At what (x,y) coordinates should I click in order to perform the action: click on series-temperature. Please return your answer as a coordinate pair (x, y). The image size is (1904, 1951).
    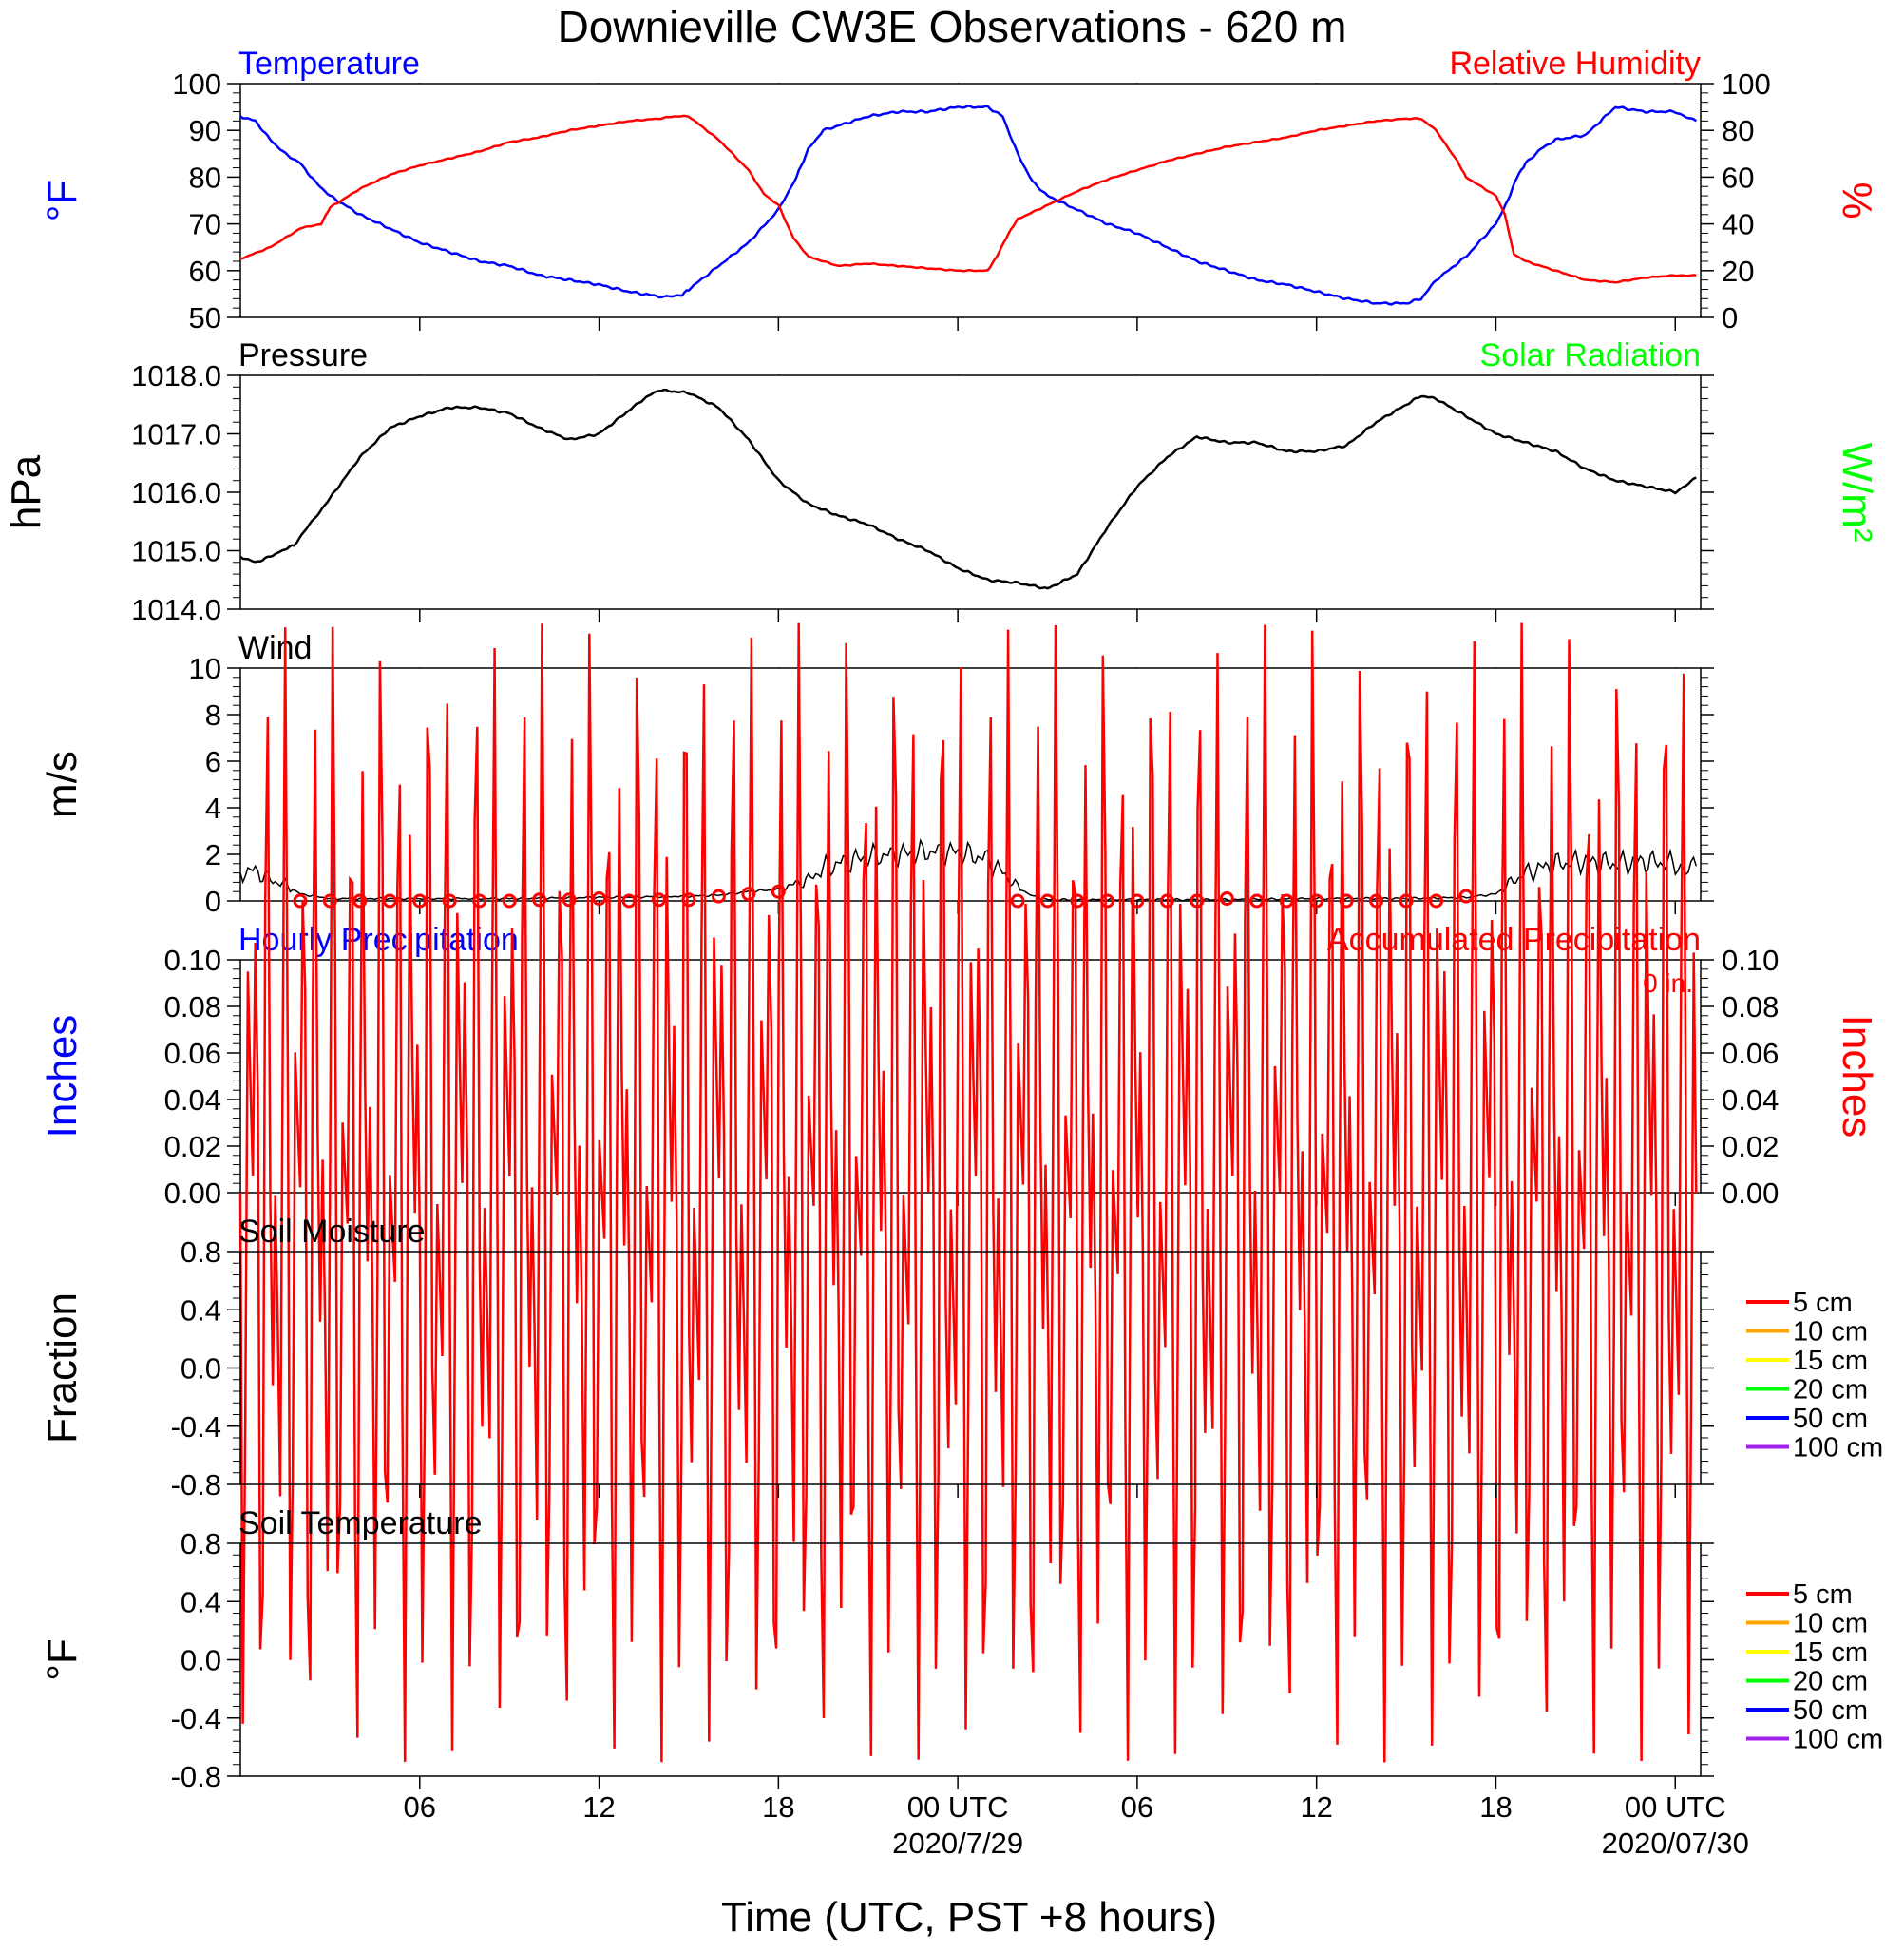
    Looking at the image, I should click on (969, 205).